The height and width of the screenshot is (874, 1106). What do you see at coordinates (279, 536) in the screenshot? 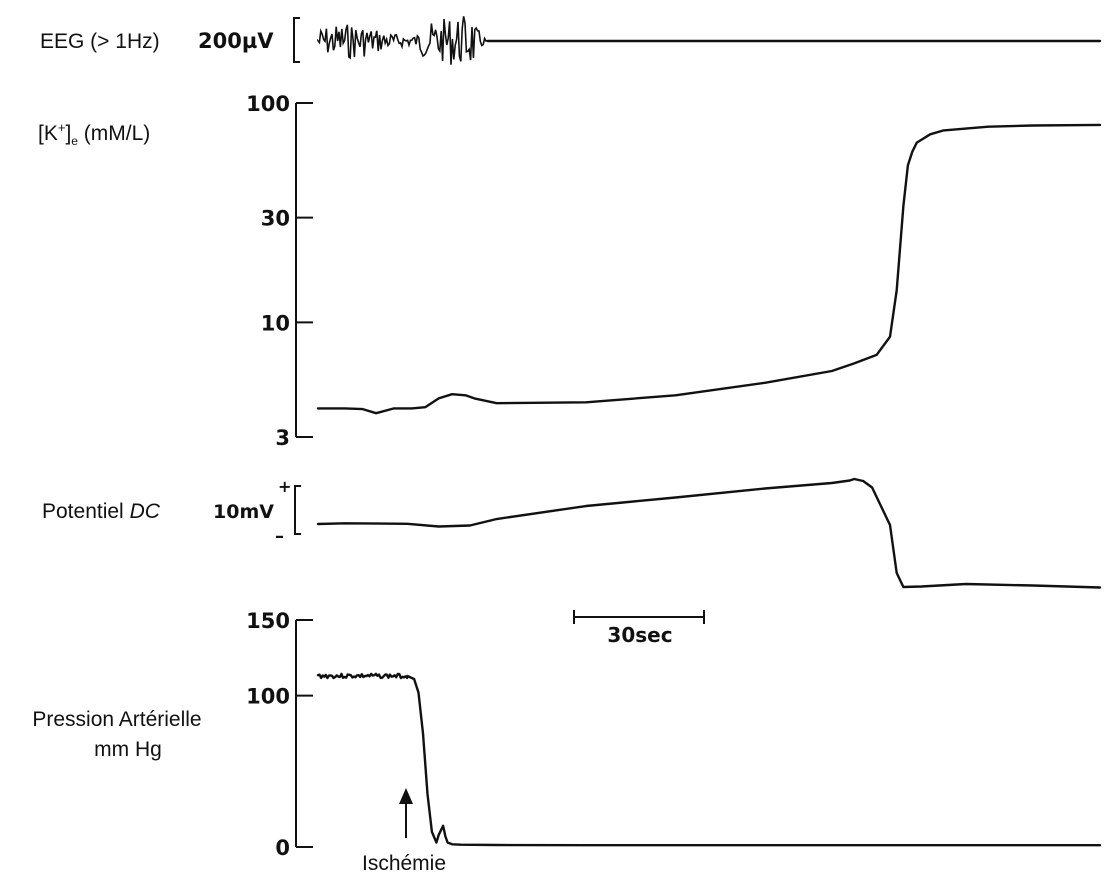
I see `dc-minus-sign: –` at bounding box center [279, 536].